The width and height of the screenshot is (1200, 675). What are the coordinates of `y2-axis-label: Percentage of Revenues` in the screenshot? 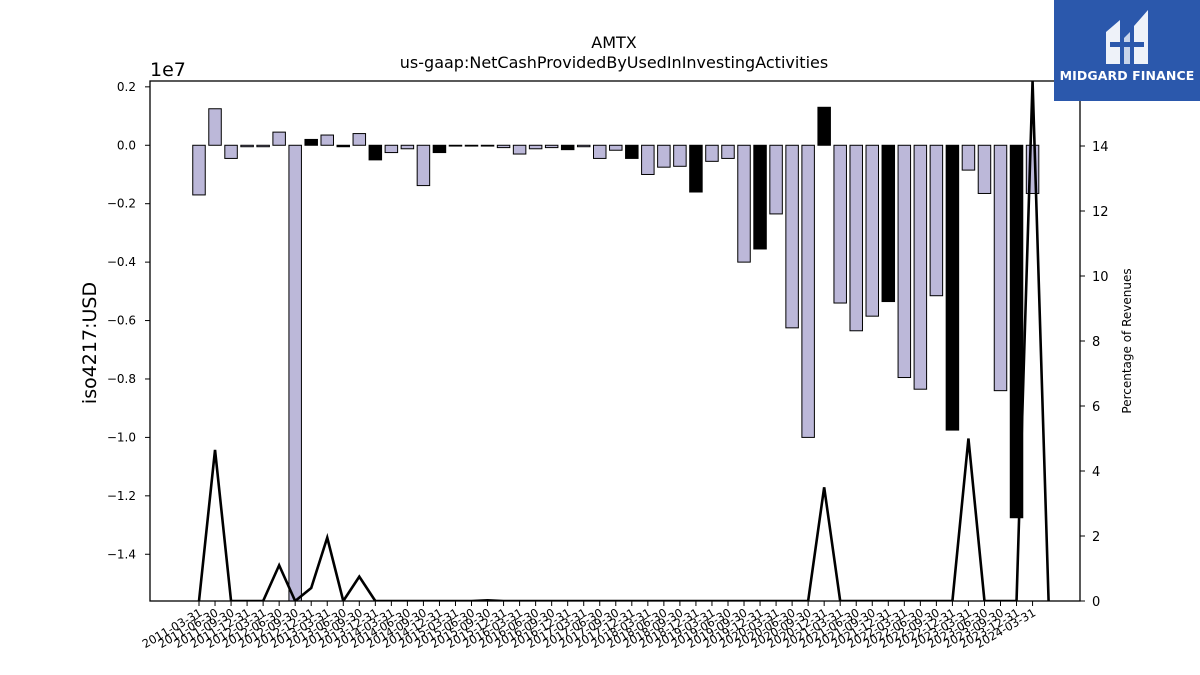 It's located at (1127, 340).